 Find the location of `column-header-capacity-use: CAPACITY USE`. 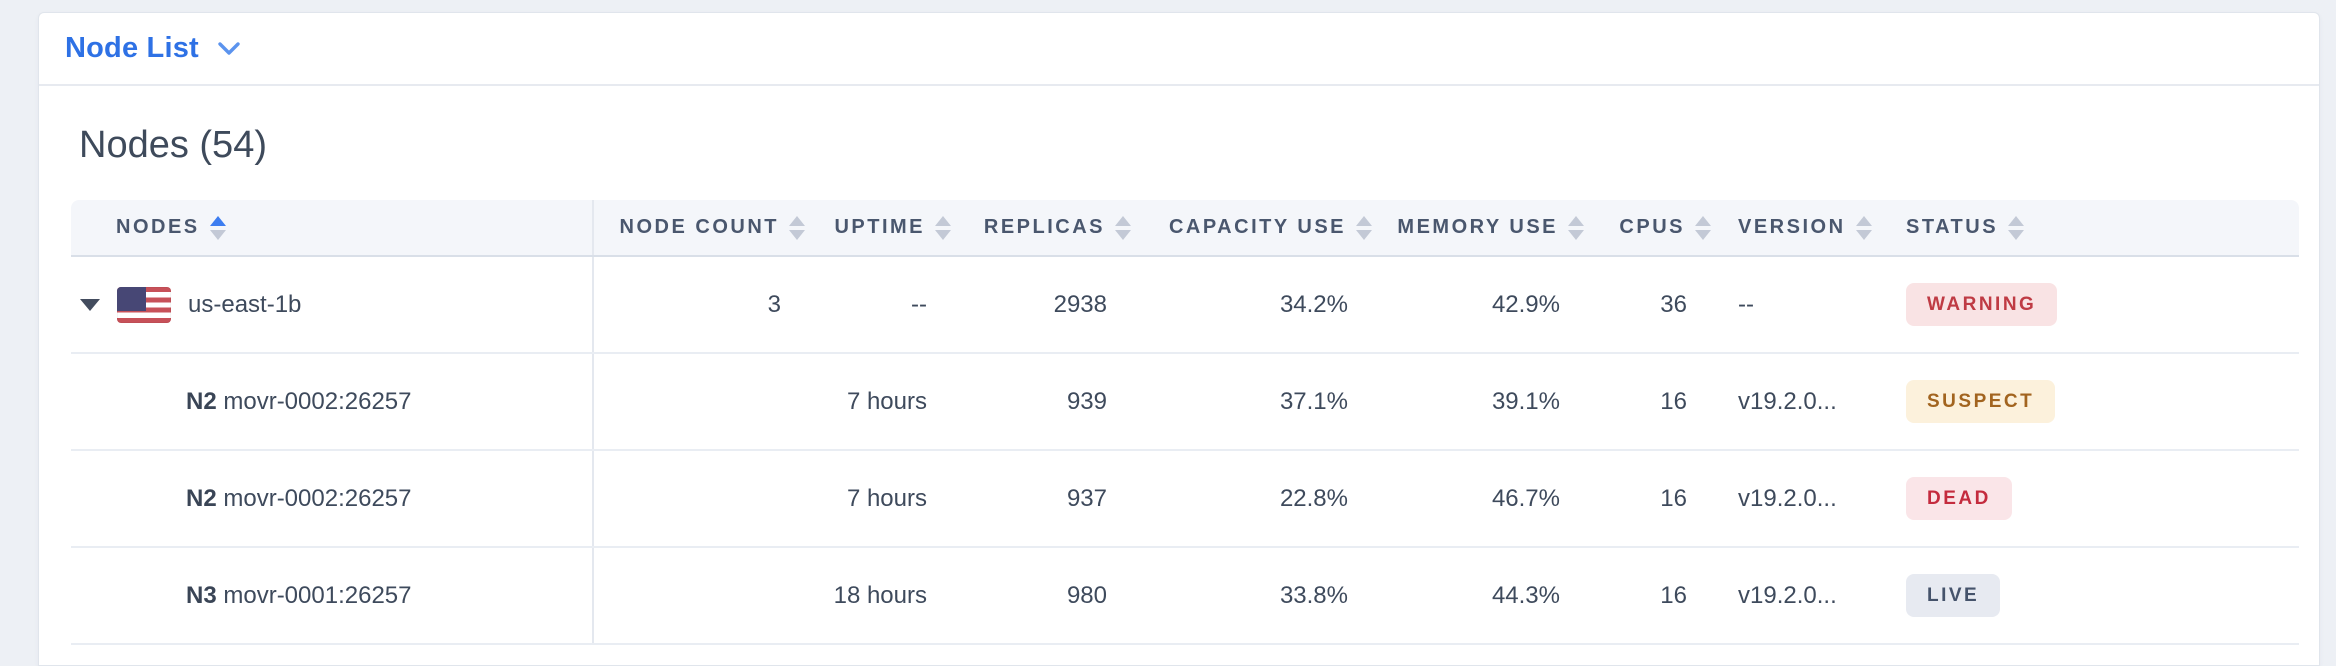

column-header-capacity-use: CAPACITY USE is located at coordinates (1253, 228).